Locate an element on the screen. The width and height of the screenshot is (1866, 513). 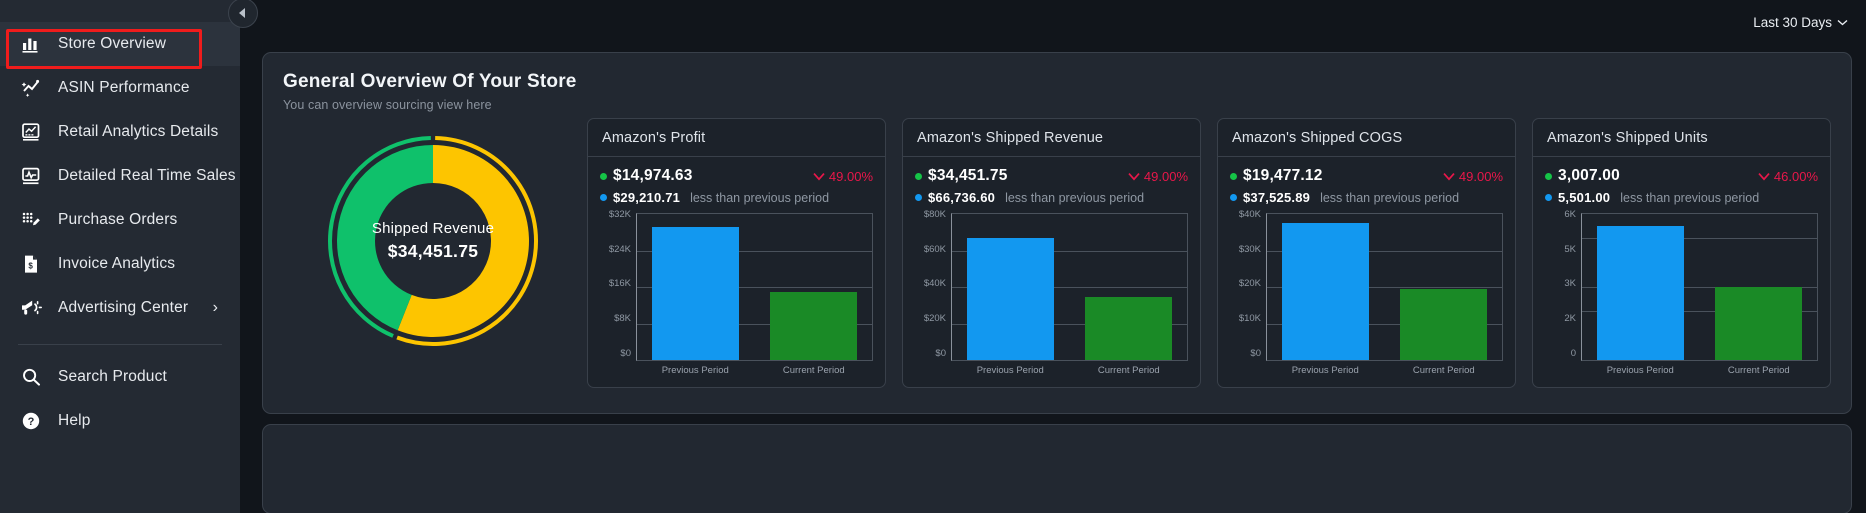
sidebar-item-detailed-real-time-sales: Detailed Real Time Sales is located at coordinates (120, 176).